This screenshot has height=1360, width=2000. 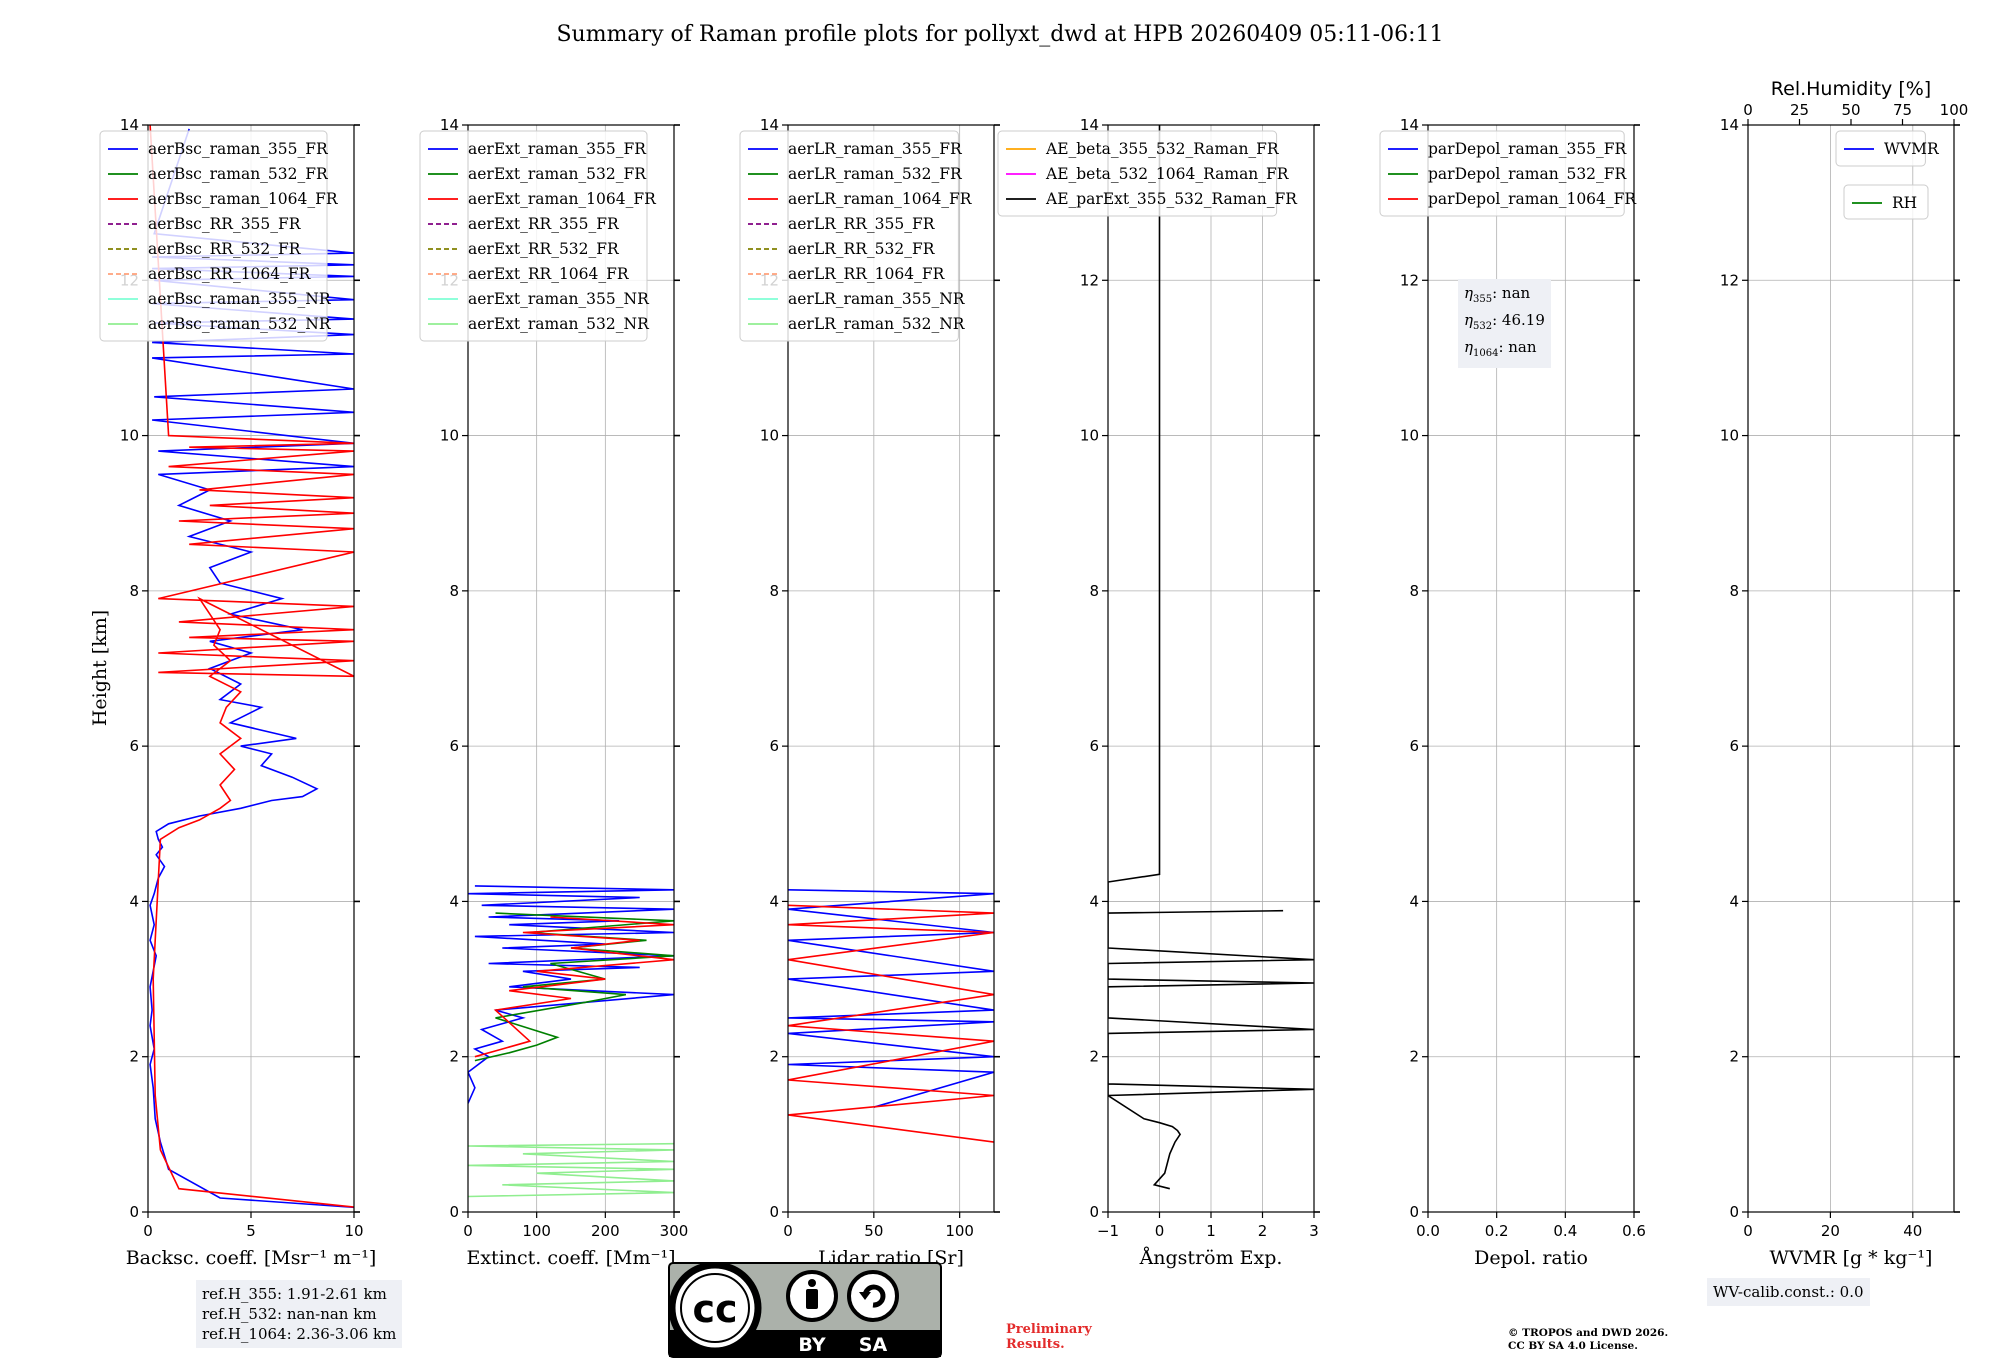 I want to click on legend-label: aerBsc_RR_355_FR, so click(x=225, y=224).